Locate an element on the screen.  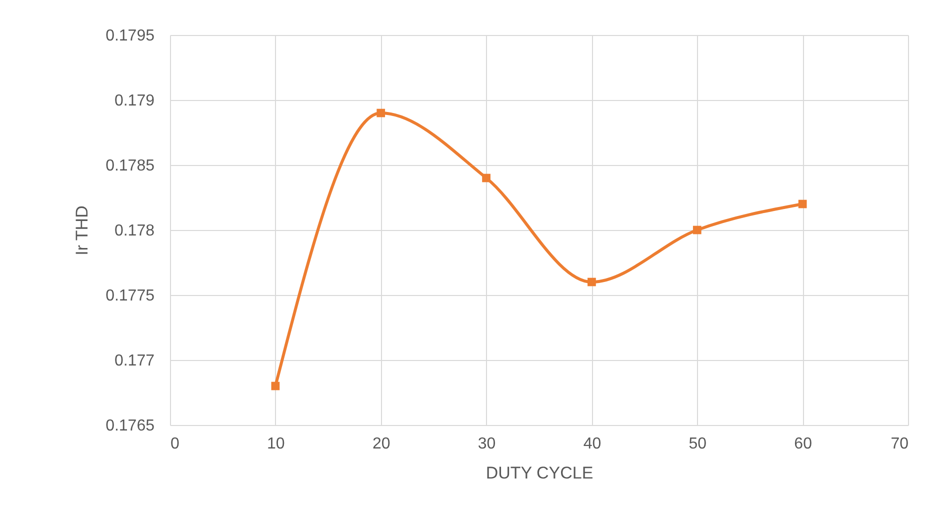
y-tick-label: 0.1765 is located at coordinates (130, 426).